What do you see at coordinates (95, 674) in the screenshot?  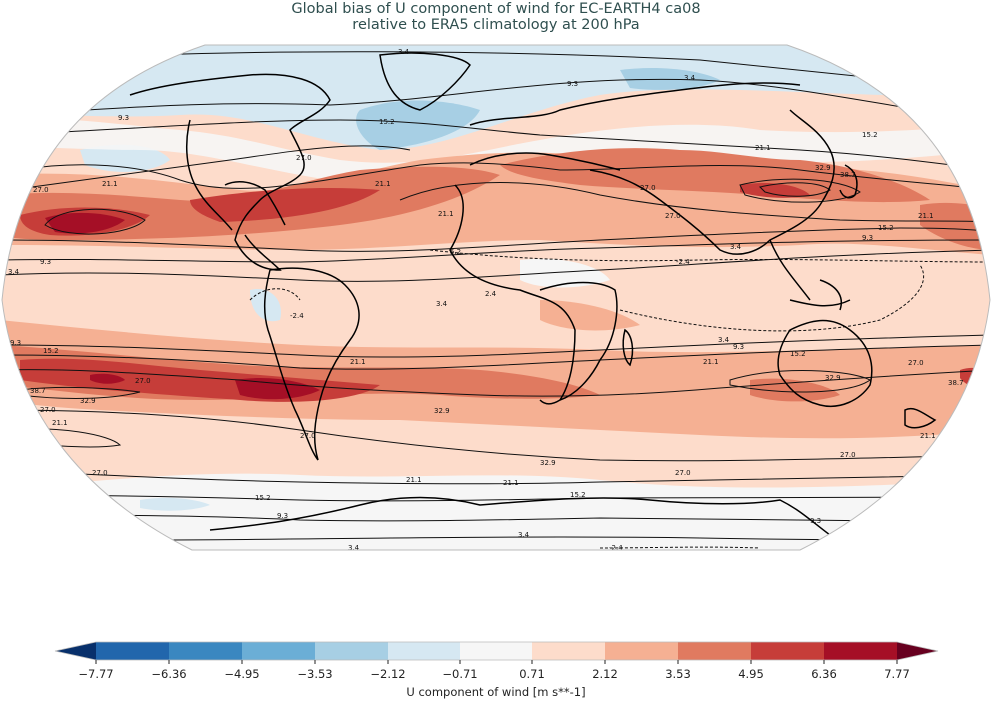 I see `tick-label: −7.77` at bounding box center [95, 674].